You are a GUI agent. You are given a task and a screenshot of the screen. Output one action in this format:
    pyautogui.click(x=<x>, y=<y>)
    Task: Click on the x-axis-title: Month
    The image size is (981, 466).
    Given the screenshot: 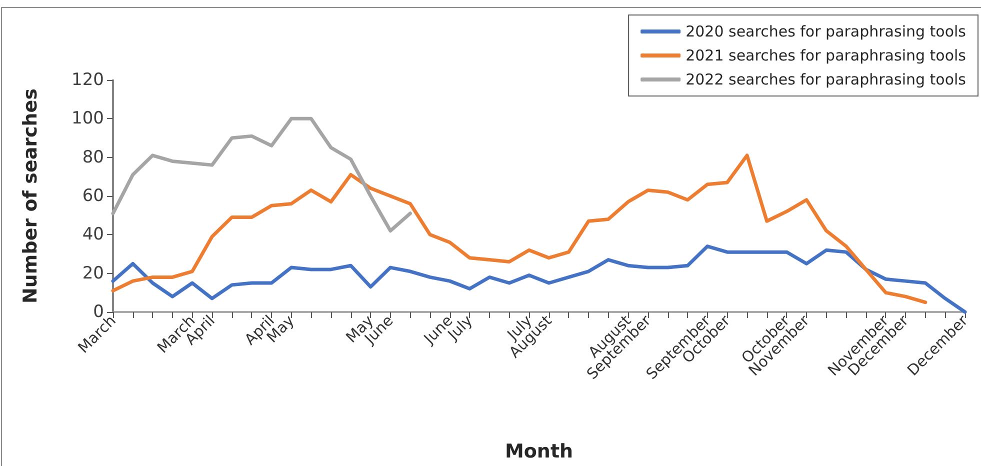 What is the action you would take?
    pyautogui.click(x=539, y=451)
    